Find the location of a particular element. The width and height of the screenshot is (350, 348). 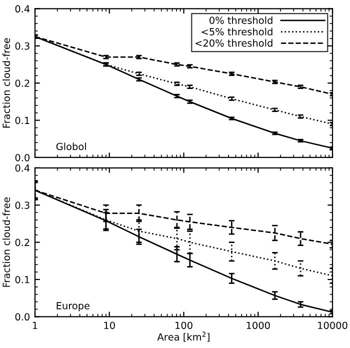

annotation: Europe is located at coordinates (73, 307).